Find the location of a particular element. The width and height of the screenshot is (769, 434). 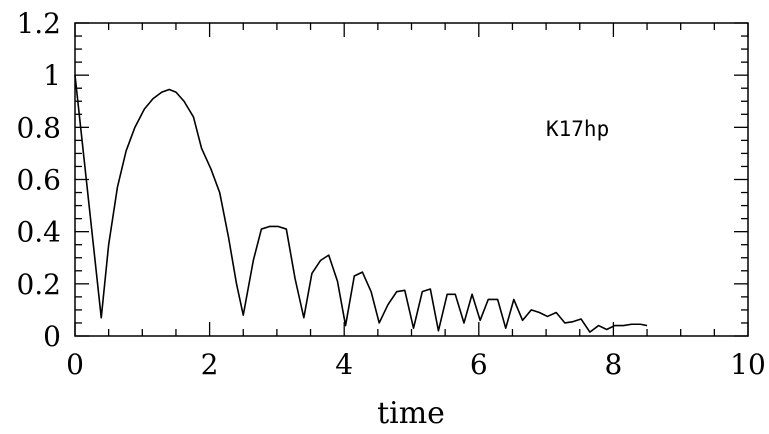

y-tick-label: 0.4 is located at coordinates (38, 232).